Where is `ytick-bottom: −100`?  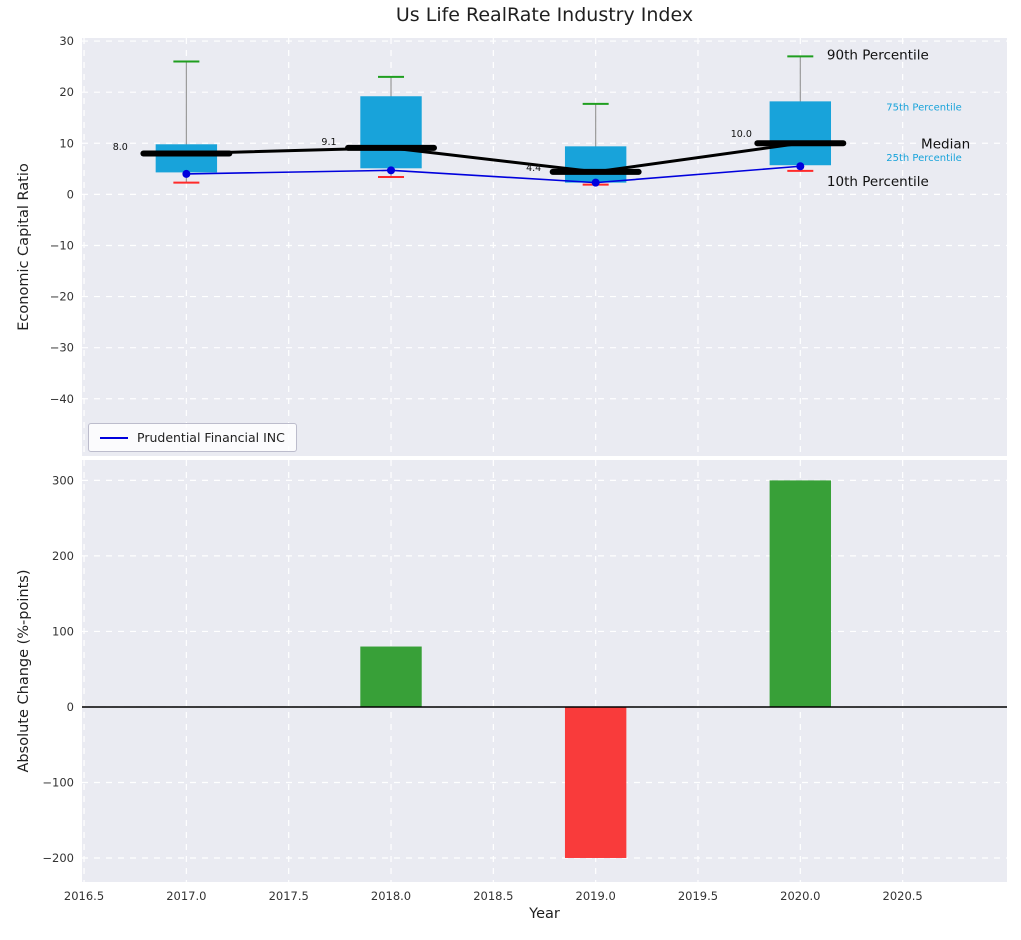 ytick-bottom: −100 is located at coordinates (58, 782).